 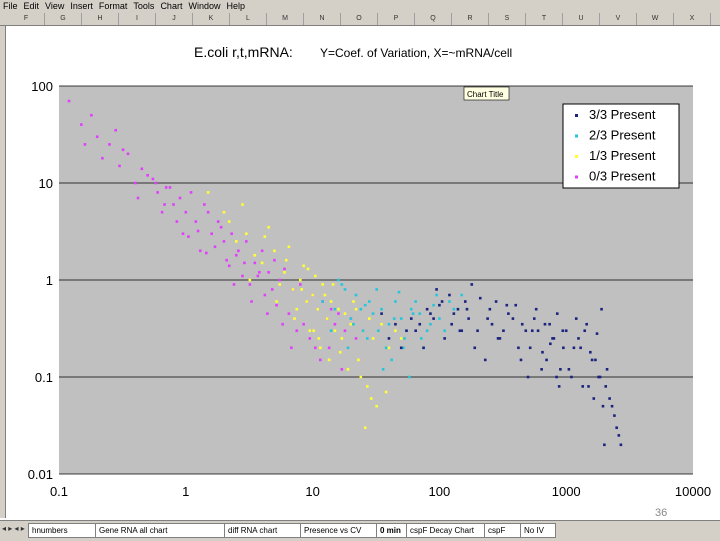 I want to click on column-header: P, so click(x=396, y=19).